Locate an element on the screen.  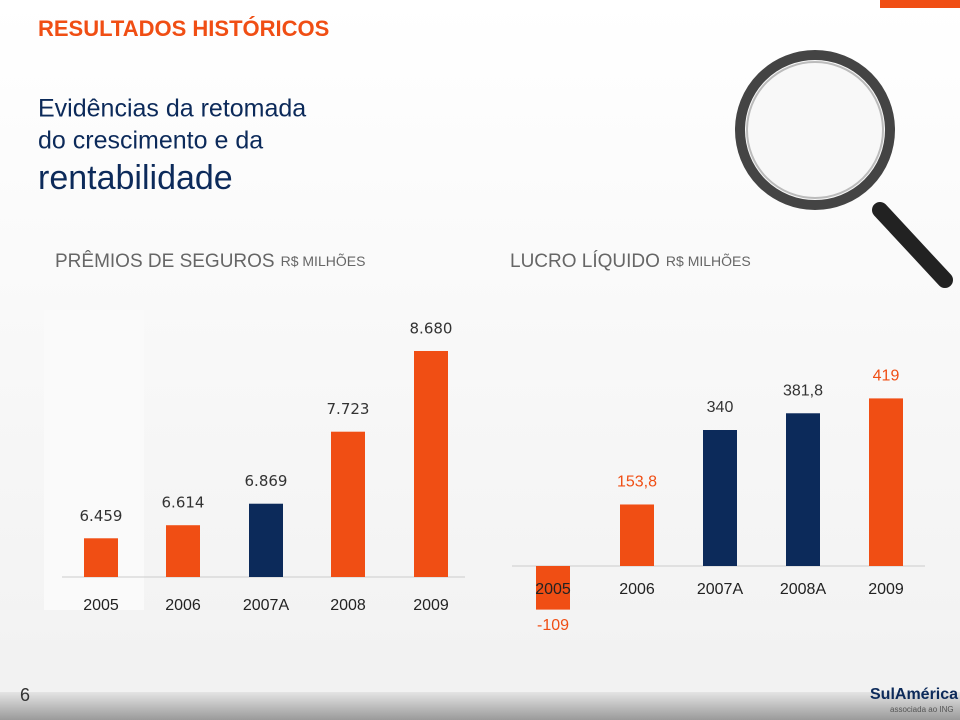
x-tick-label: 2008A is located at coordinates (803, 589).